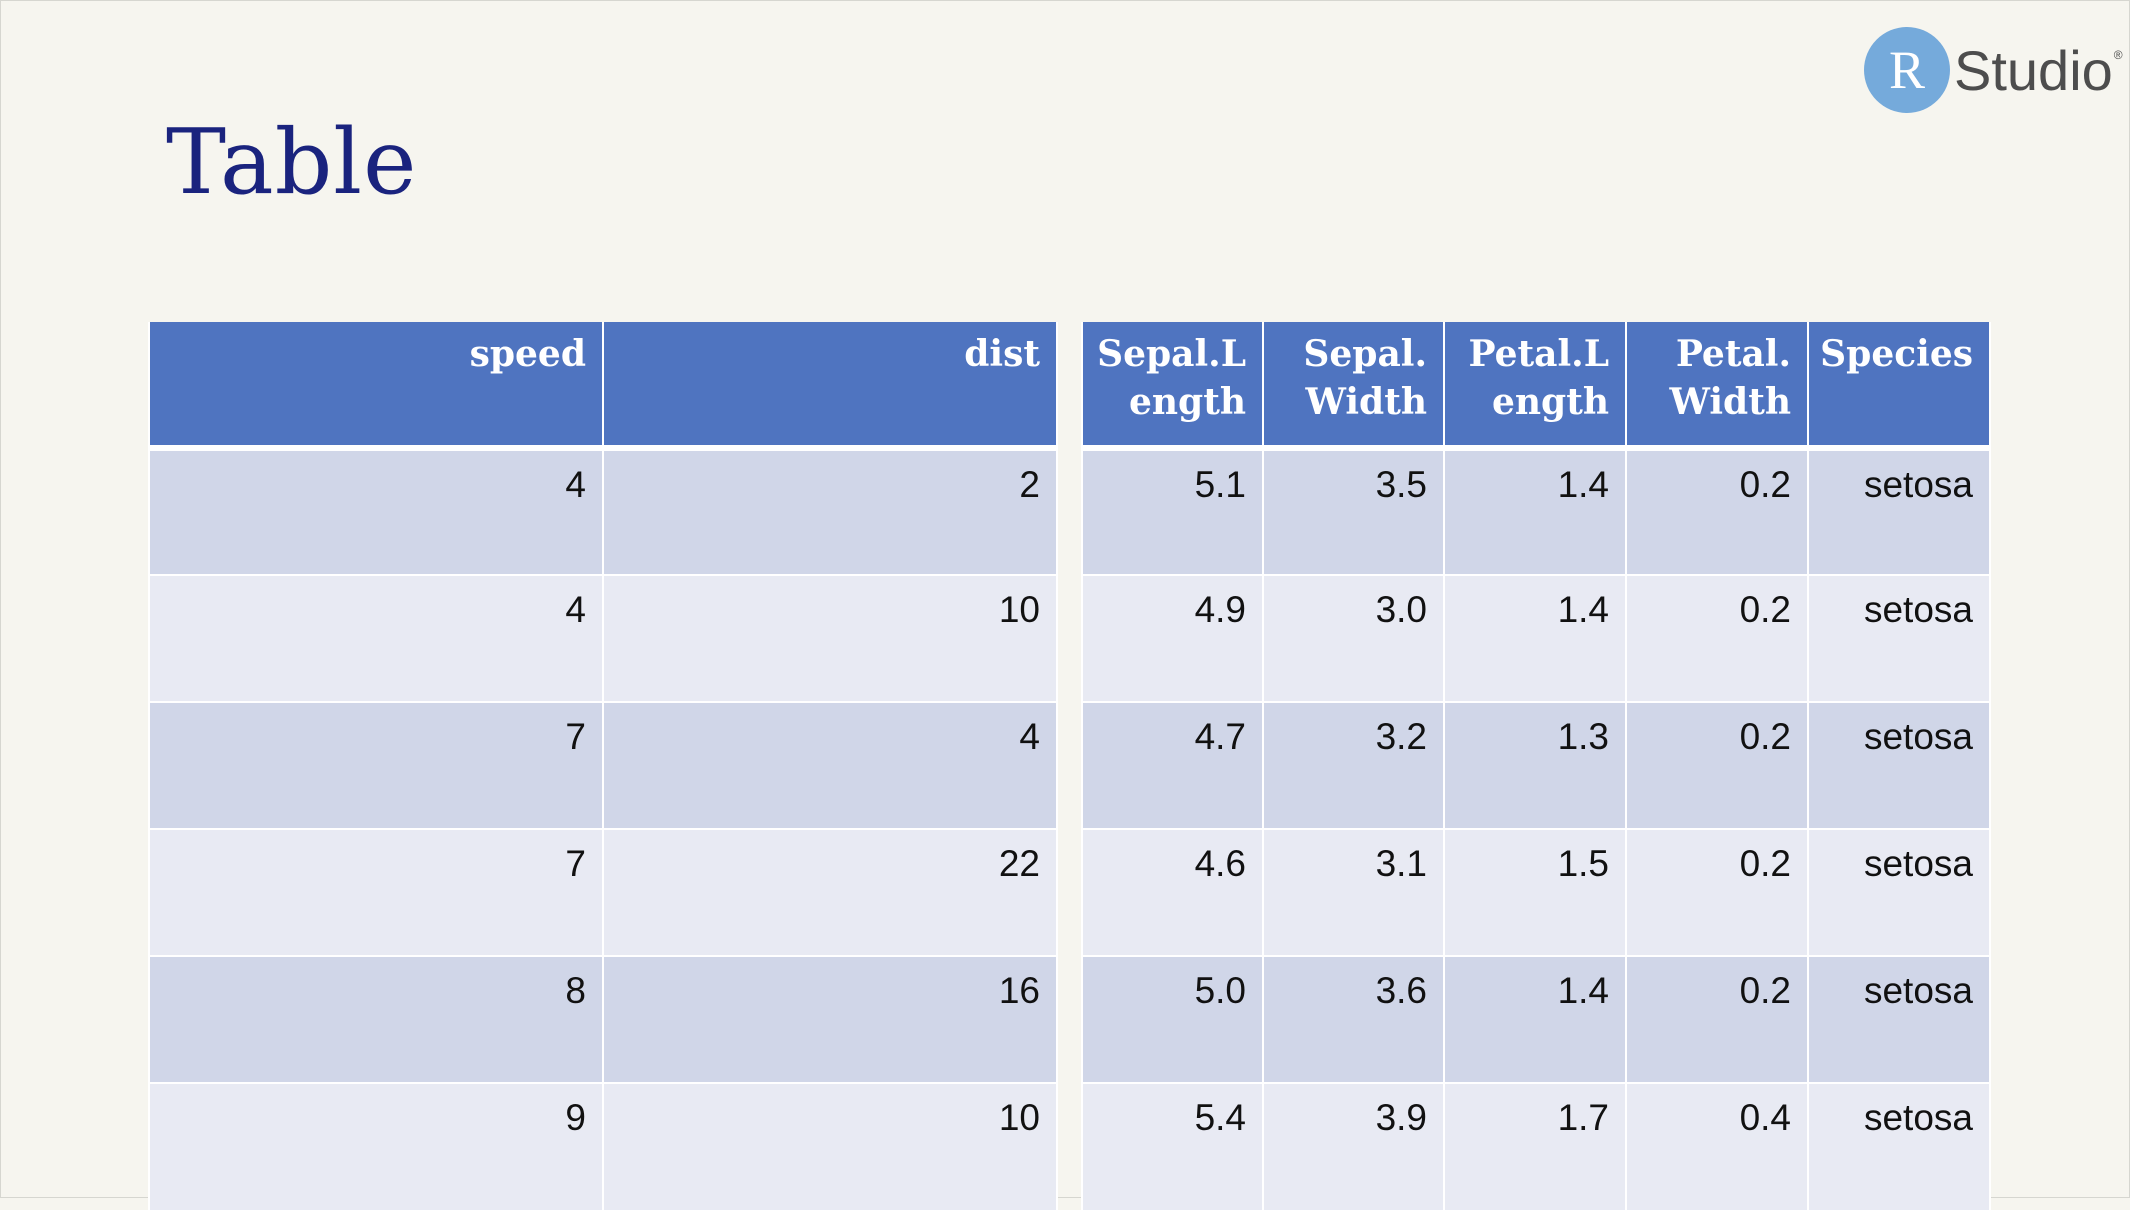 The image size is (2130, 1210). I want to click on iris-cell: 3.1, so click(1353, 892).